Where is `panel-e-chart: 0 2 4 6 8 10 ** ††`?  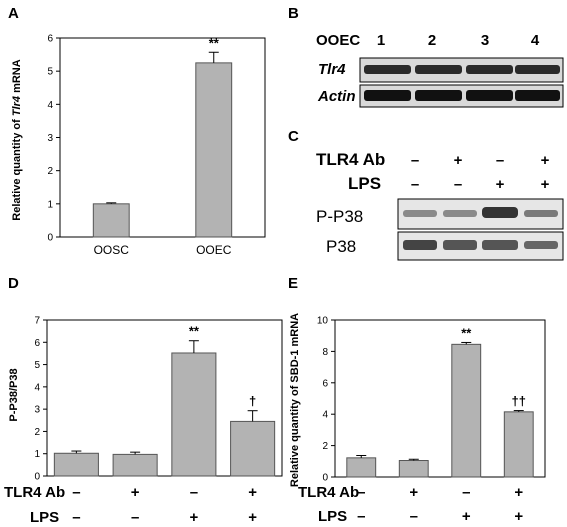 panel-e-chart: 0 2 4 6 8 10 ** †† is located at coordinates (431, 400).